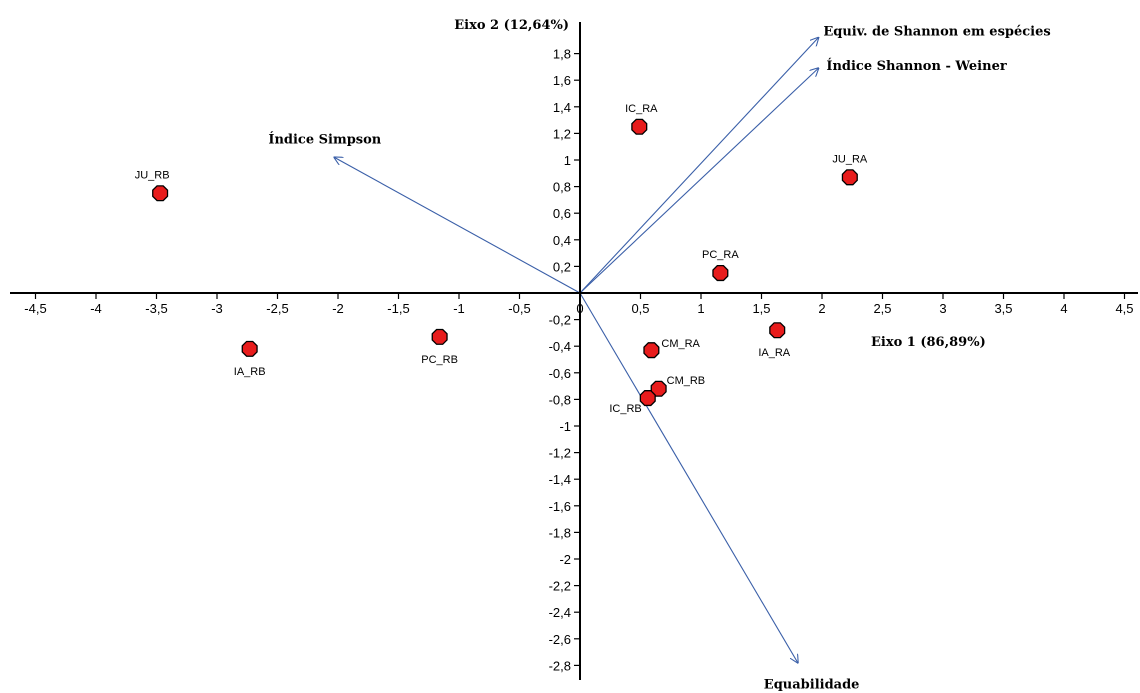  I want to click on point-label: JU_RB, so click(152, 175).